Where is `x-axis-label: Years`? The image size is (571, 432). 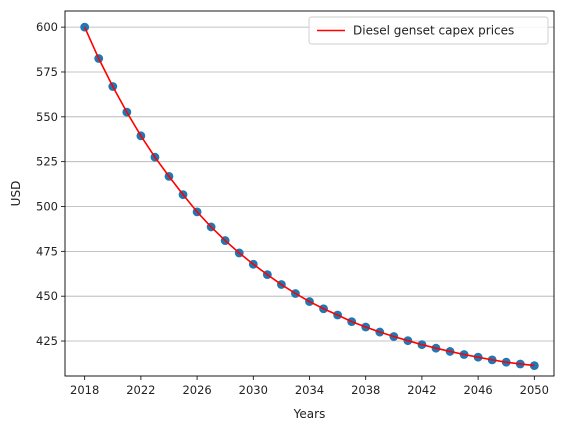
x-axis-label: Years is located at coordinates (309, 414).